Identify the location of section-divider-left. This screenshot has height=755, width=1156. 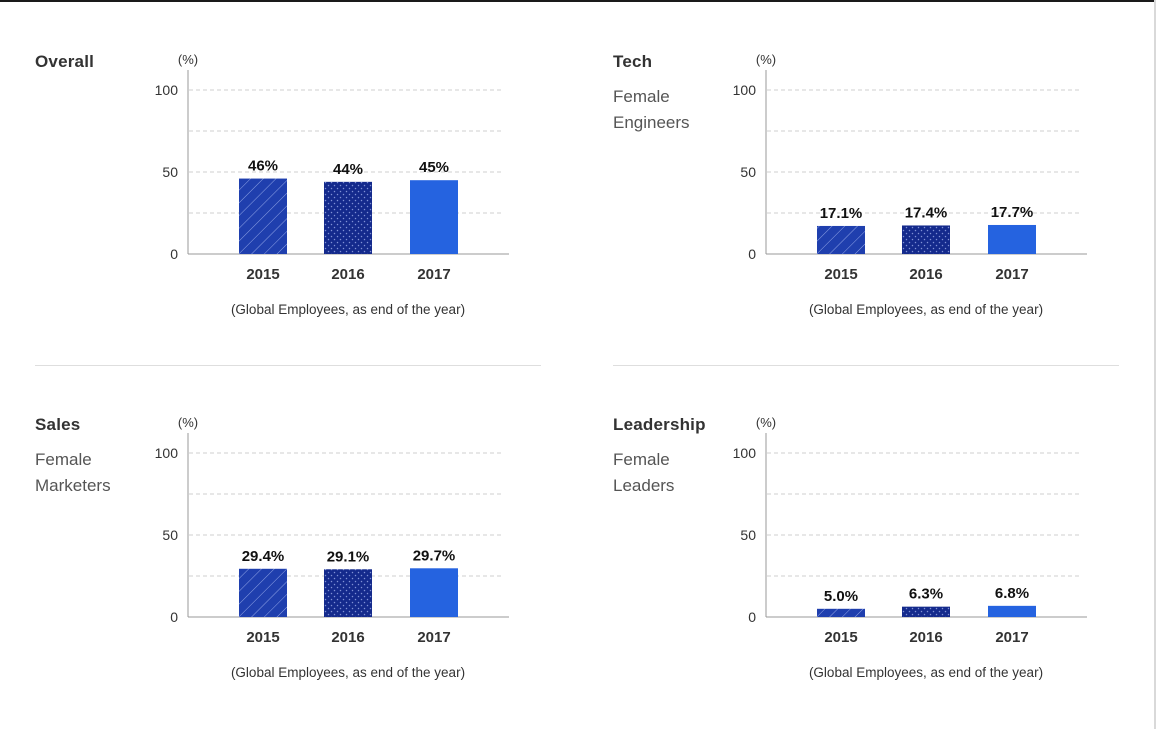
(288, 365).